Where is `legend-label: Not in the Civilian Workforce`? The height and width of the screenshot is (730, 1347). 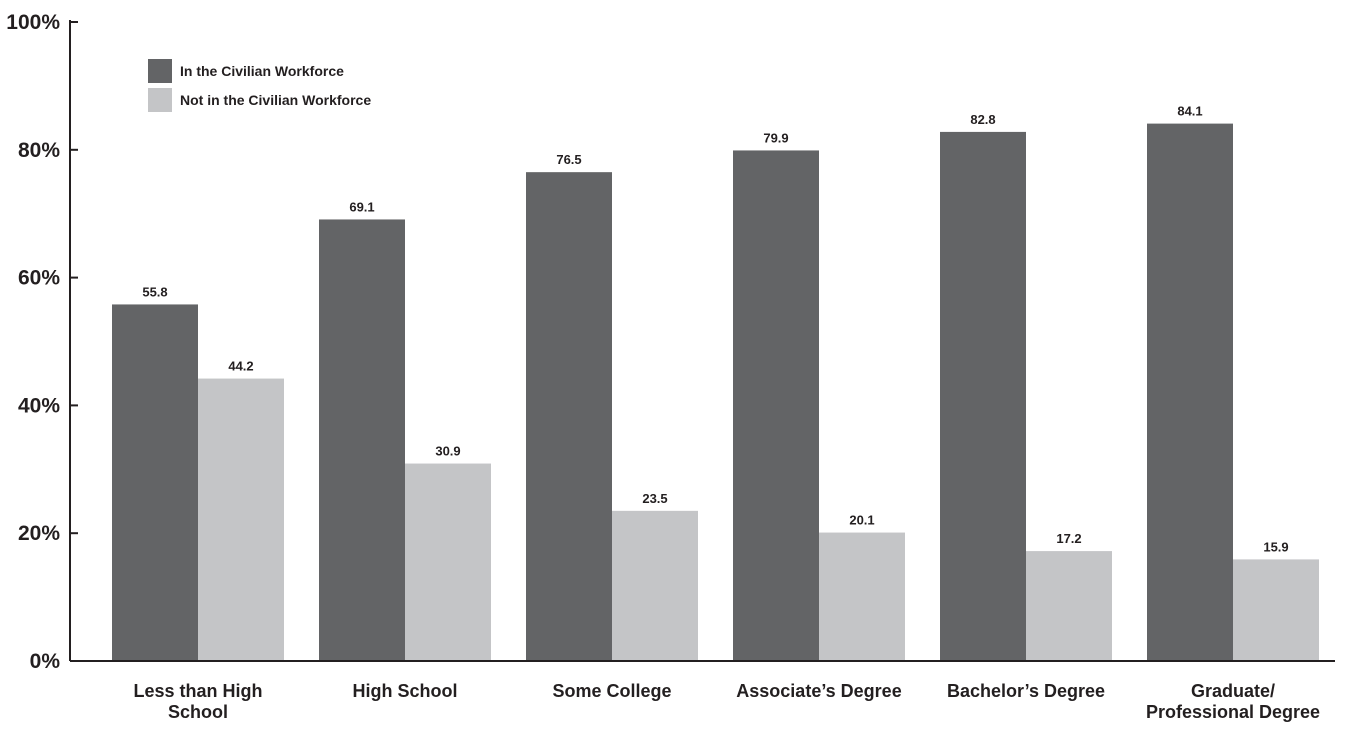
legend-label: Not in the Civilian Workforce is located at coordinates (275, 100).